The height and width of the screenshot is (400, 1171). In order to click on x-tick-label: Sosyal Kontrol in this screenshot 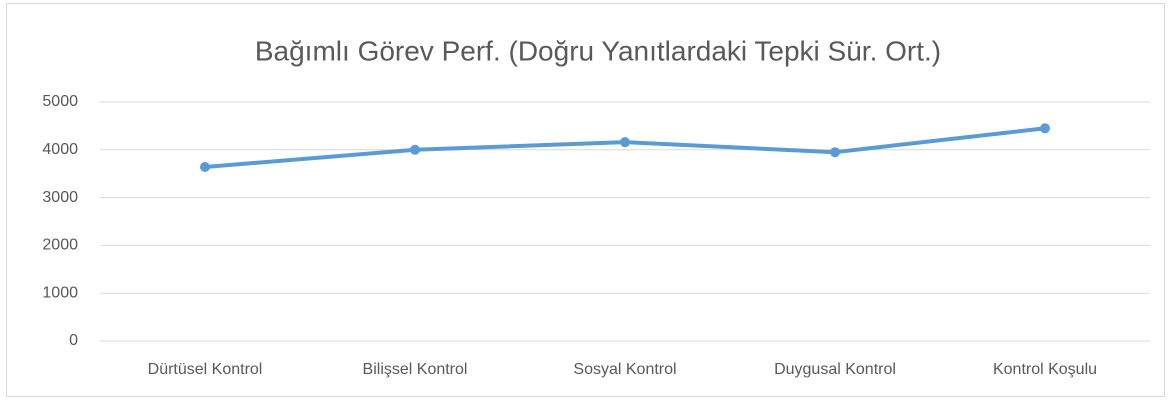, I will do `click(624, 369)`.